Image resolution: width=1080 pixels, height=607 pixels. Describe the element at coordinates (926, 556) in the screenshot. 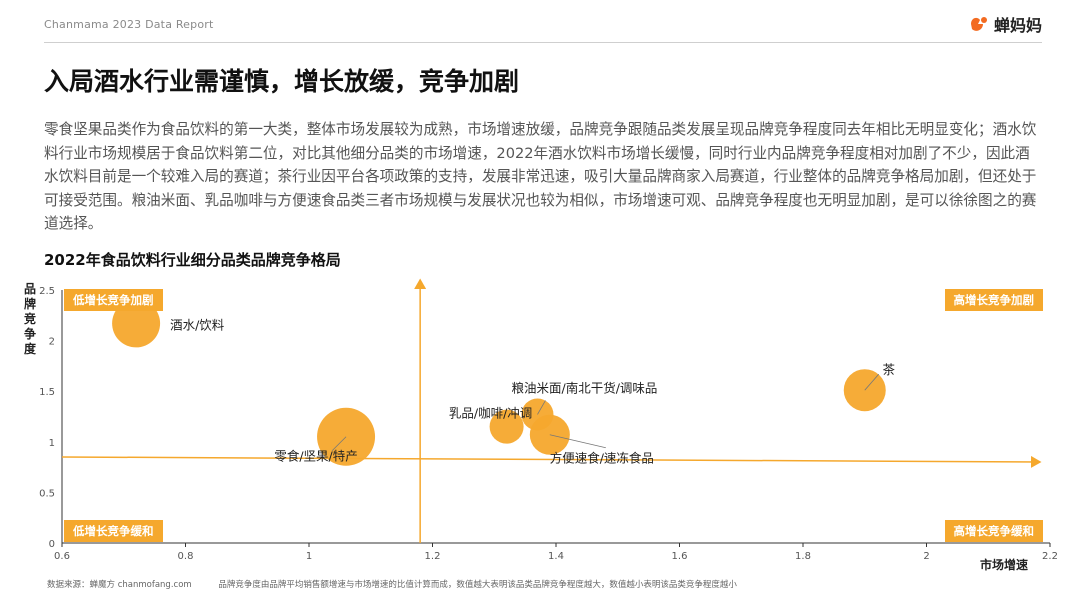

I see `x-tick-label: 2` at that location.